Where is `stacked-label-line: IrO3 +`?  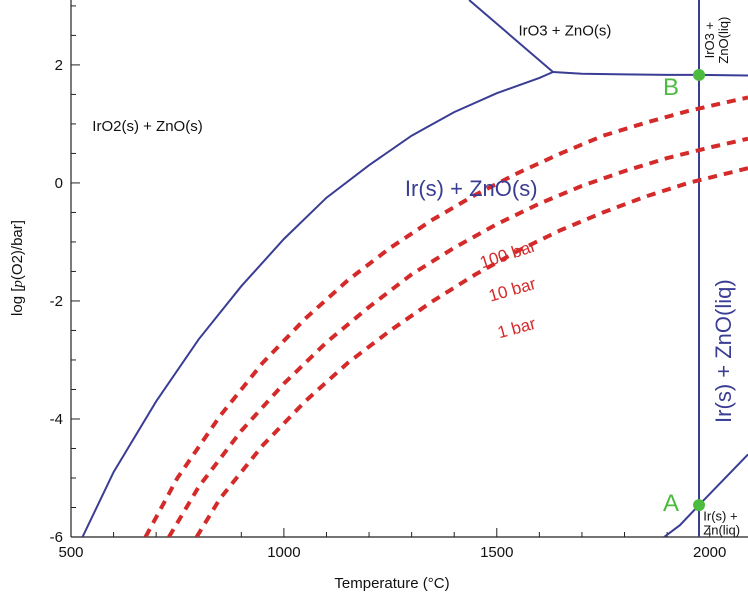 stacked-label-line: IrO3 + is located at coordinates (709, 40).